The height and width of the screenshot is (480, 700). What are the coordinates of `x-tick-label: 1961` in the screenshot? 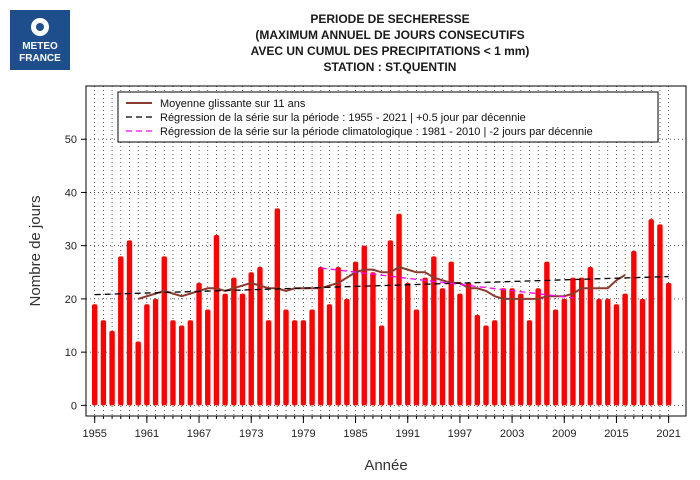 It's located at (147, 434).